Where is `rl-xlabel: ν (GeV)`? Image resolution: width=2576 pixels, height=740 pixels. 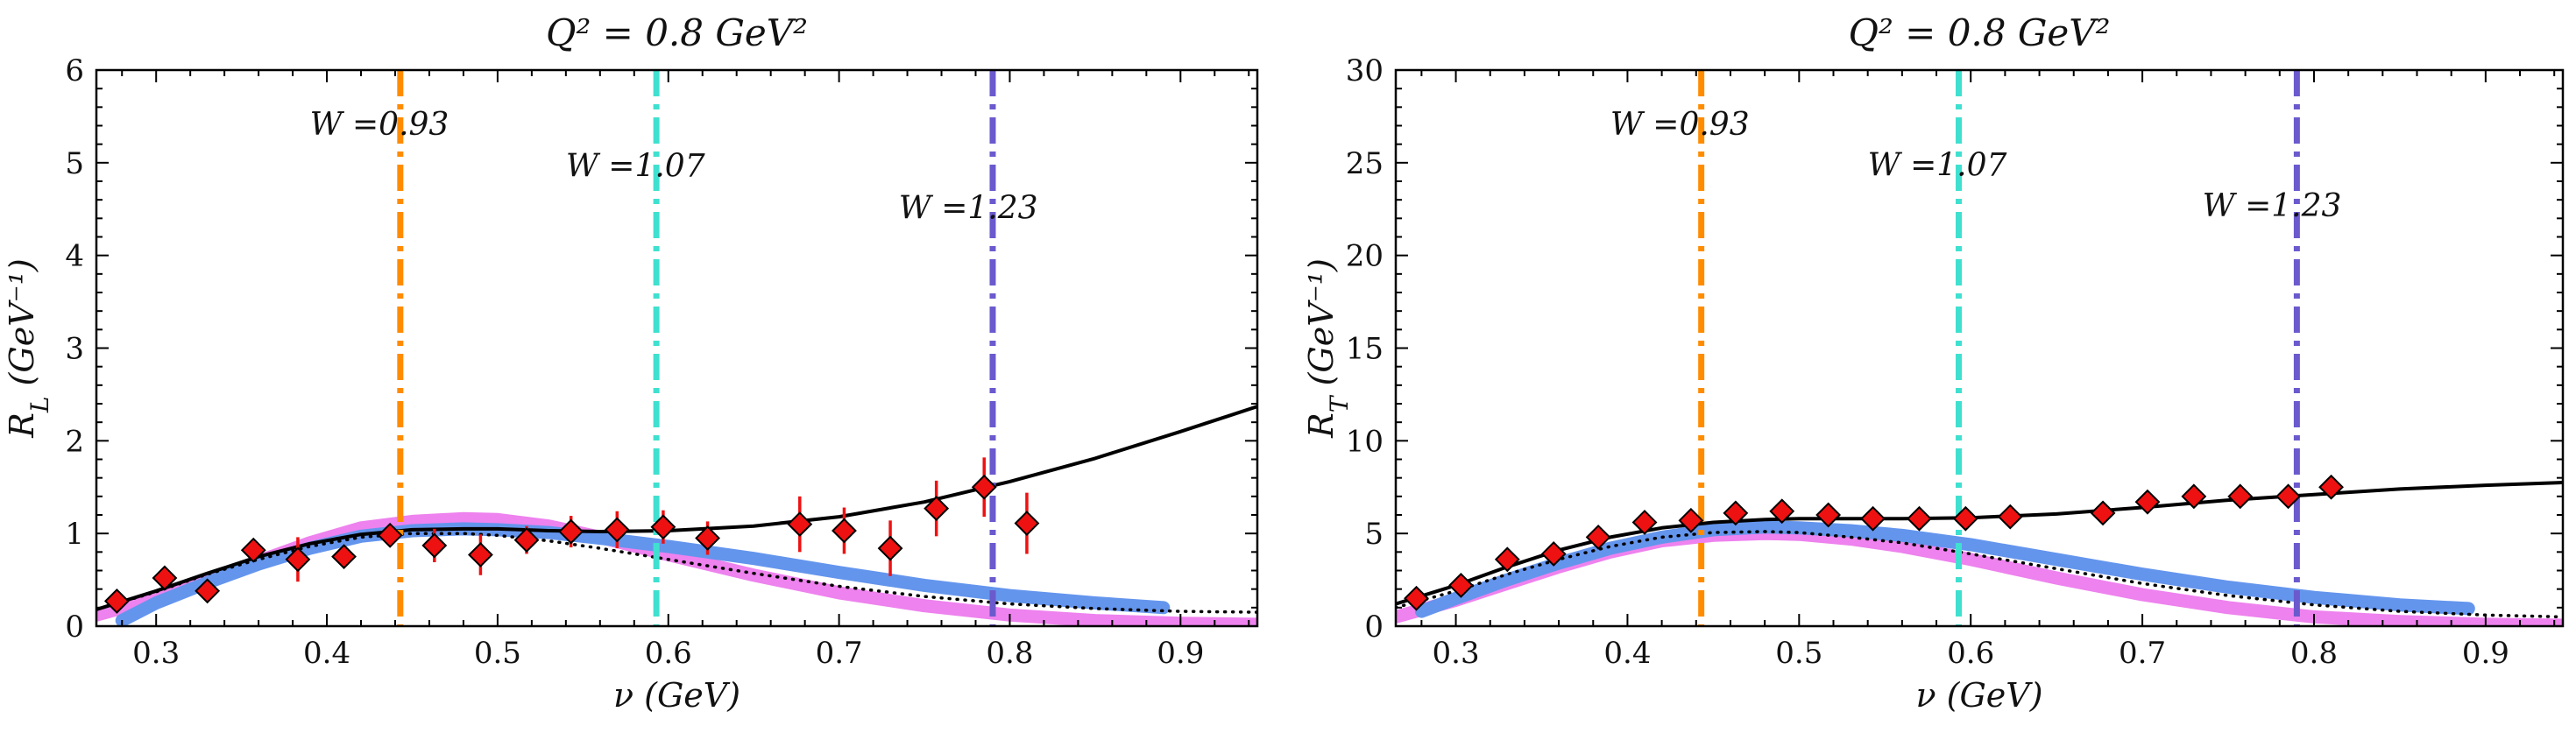
rl-xlabel: ν (GeV) is located at coordinates (676, 695).